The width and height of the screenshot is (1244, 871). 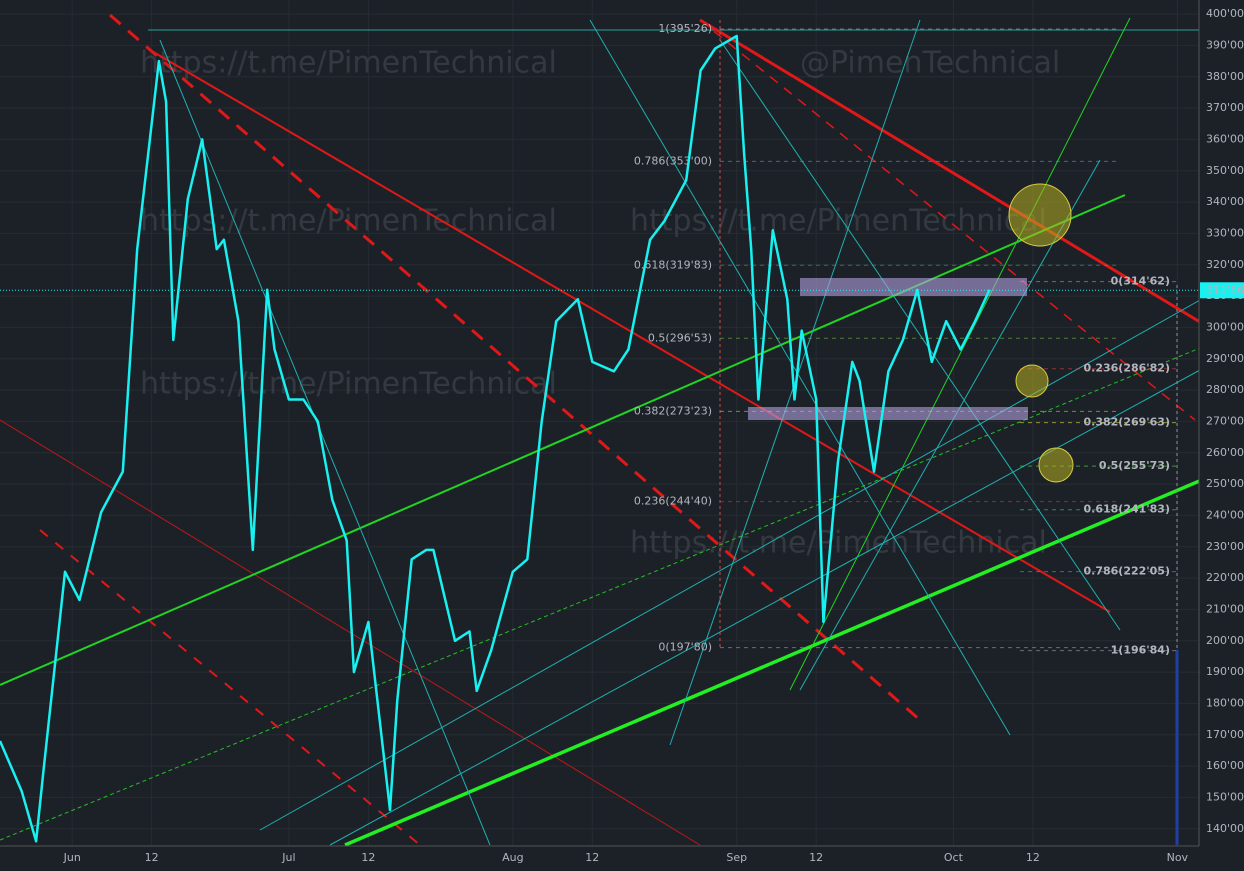 I want to click on y-tick-label: 190'00, so click(x=1225, y=671).